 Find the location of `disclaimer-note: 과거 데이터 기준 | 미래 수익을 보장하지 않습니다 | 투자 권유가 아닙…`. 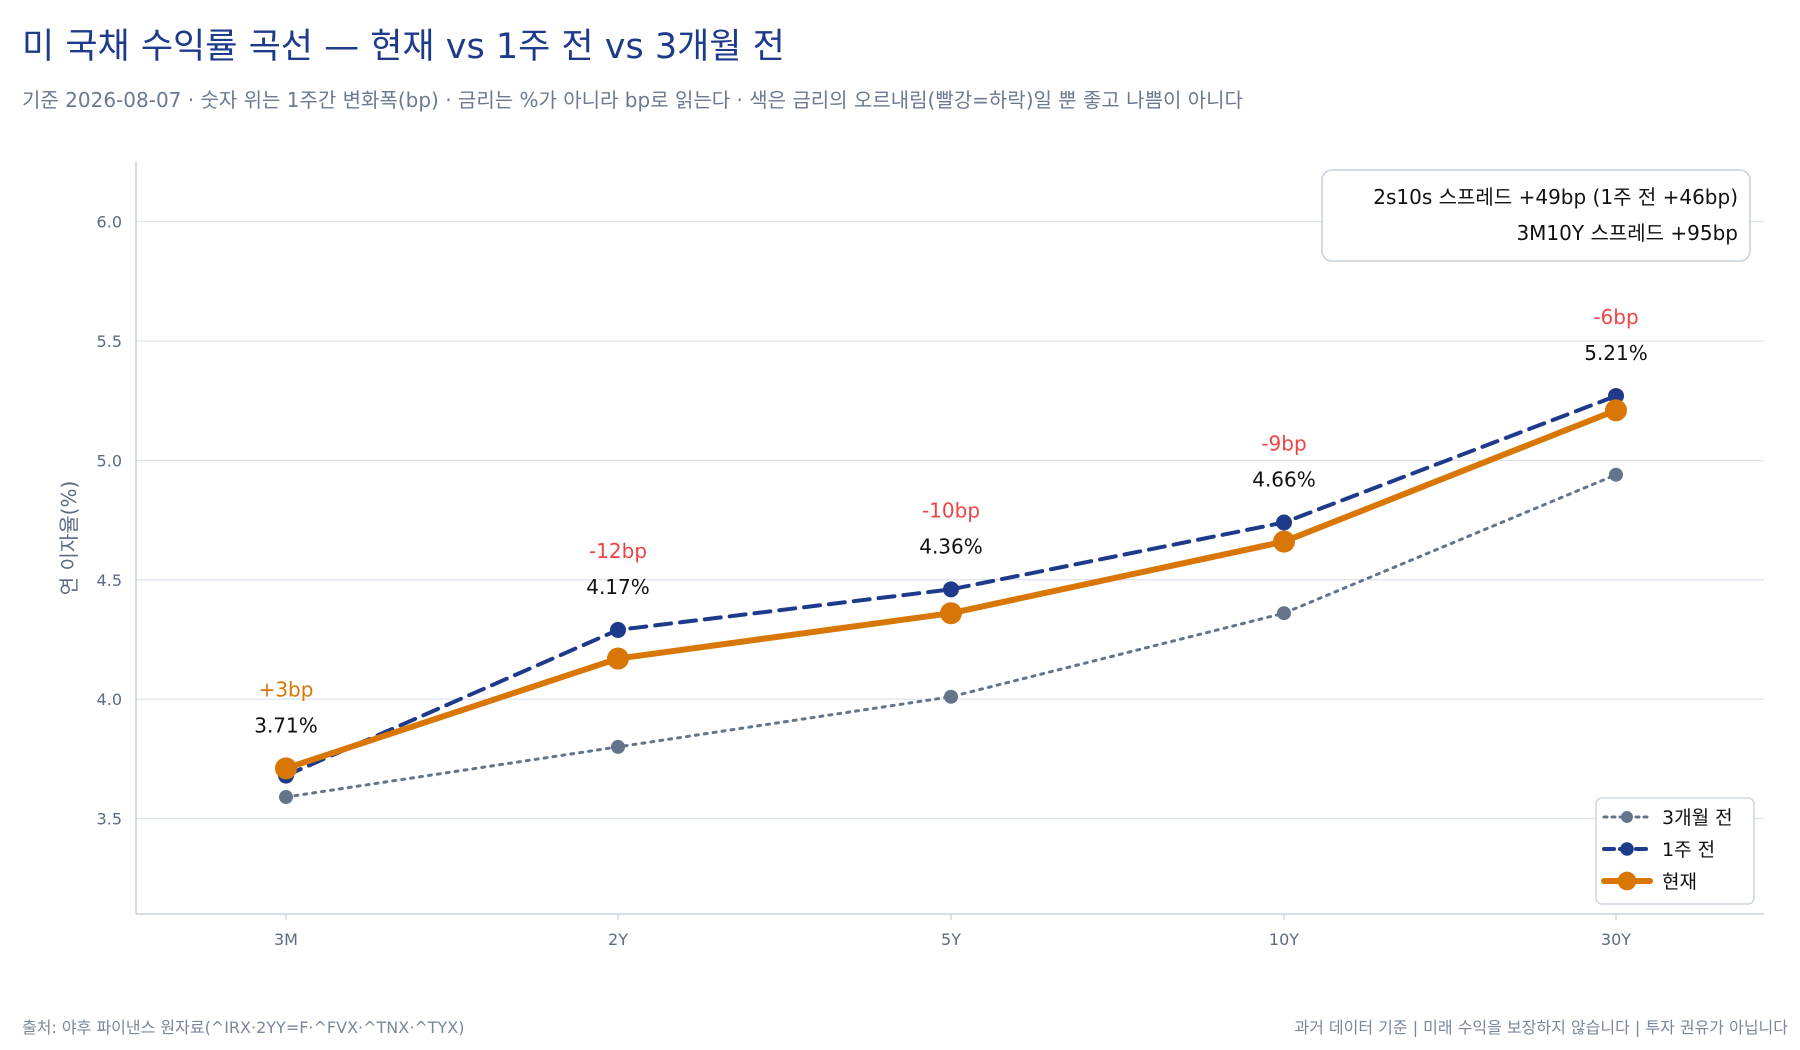

disclaimer-note: 과거 데이터 기준 | 미래 수익을 보장하지 않습니다 | 투자 권유가 아닙… is located at coordinates (1541, 1027).